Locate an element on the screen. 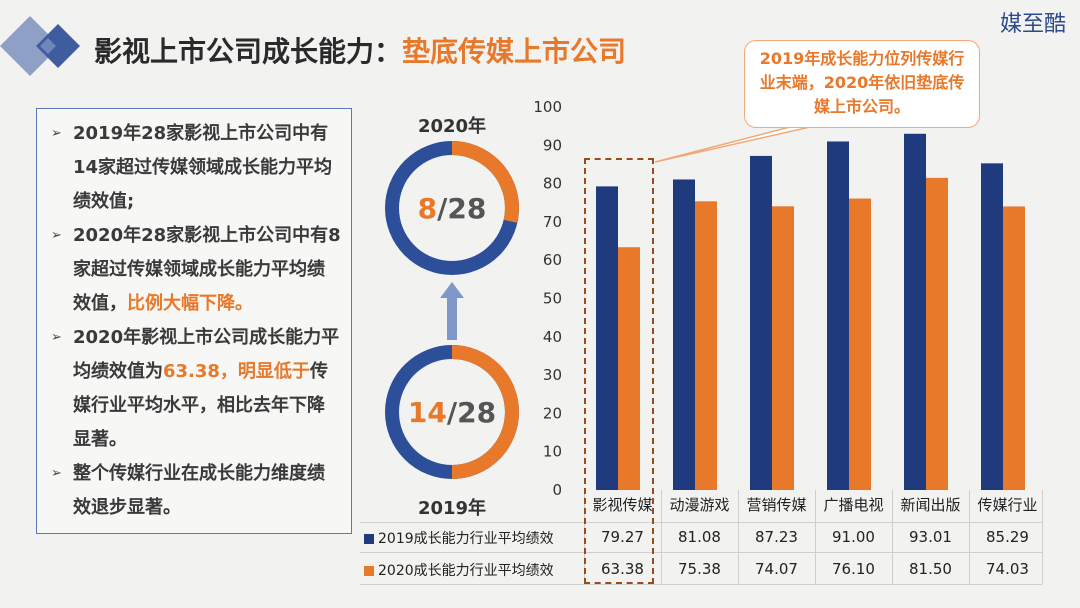 Image resolution: width=1080 pixels, height=608 pixels. bullet-4: ➢ 整个传媒行业在成长能力维度绩效退步显著。 is located at coordinates (195, 491).